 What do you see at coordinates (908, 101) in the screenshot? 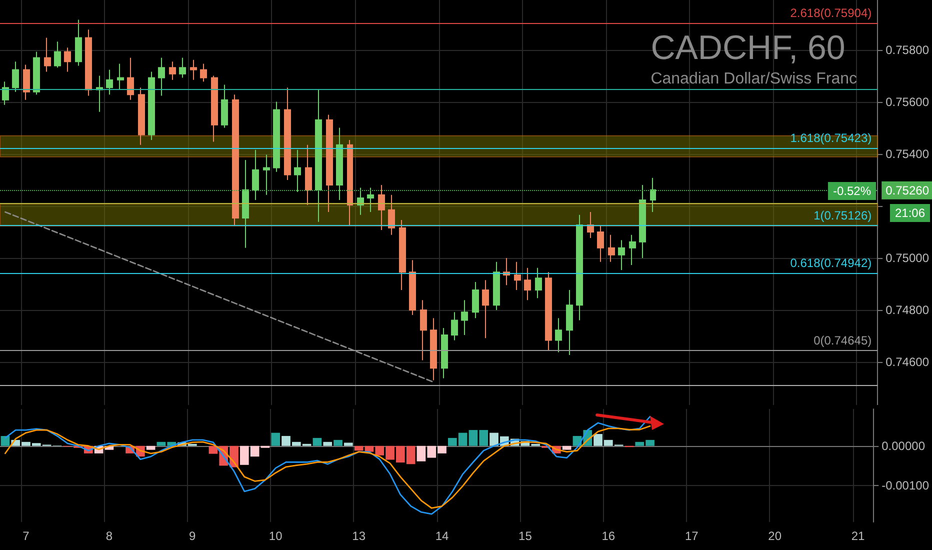
I see `y-tick-label: 0.75600` at bounding box center [908, 101].